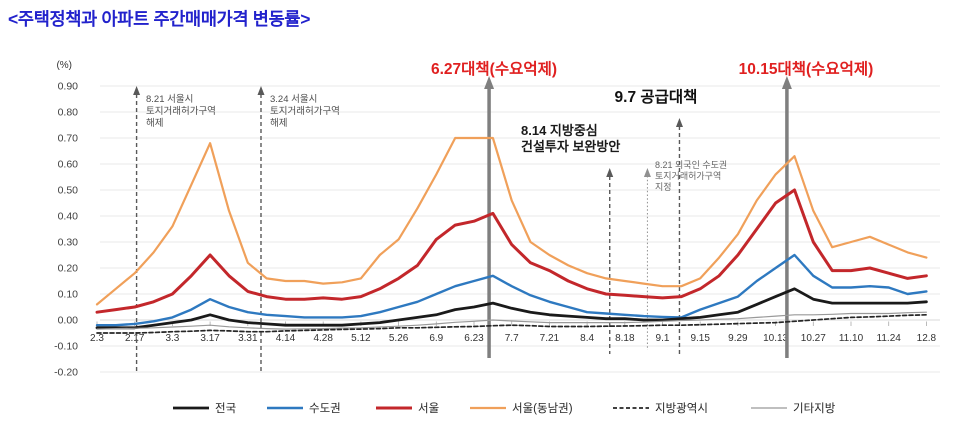  I want to click on legend-label-seoul-southeast: 서울(동남권), so click(542, 408).